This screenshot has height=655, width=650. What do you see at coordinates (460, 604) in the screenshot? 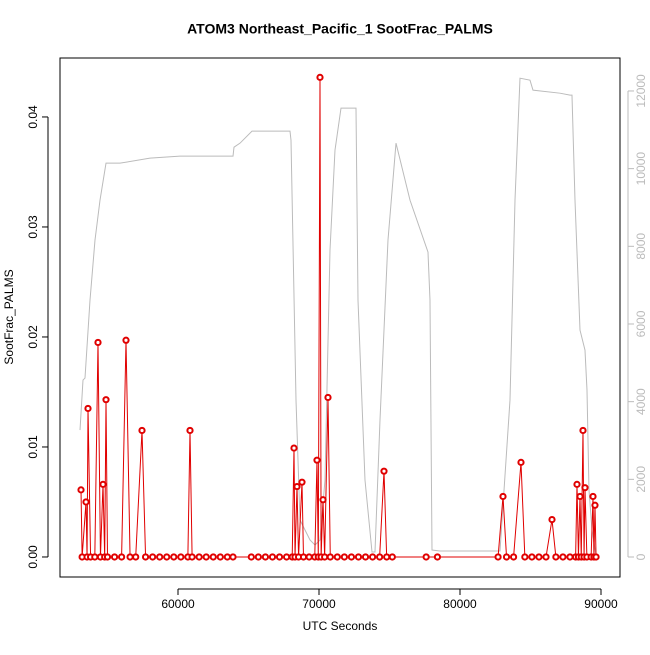
I see `x-tick-label: 80000` at bounding box center [460, 604].